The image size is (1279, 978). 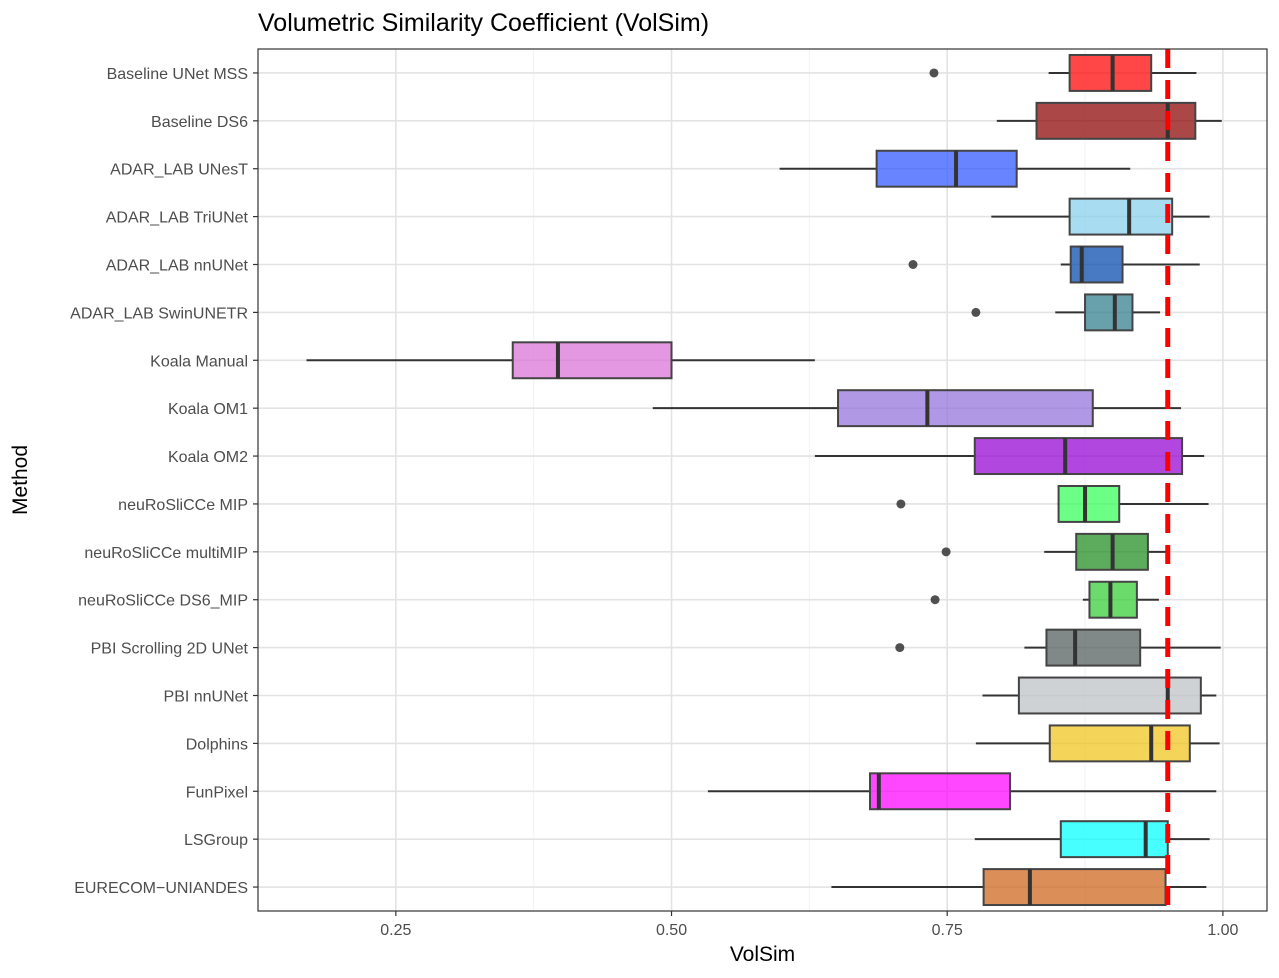 What do you see at coordinates (217, 744) in the screenshot?
I see `y-tick-label: Dolphins` at bounding box center [217, 744].